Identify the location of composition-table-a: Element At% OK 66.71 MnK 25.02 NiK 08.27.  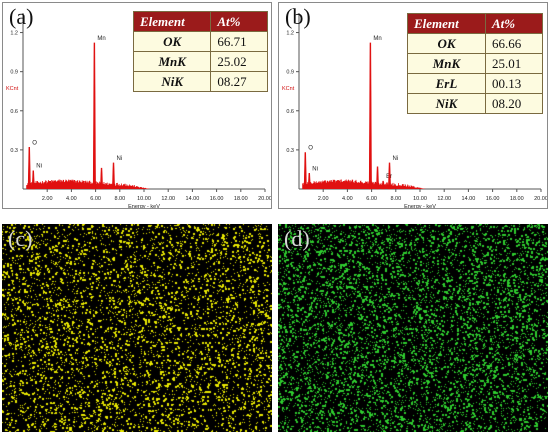
(200, 51).